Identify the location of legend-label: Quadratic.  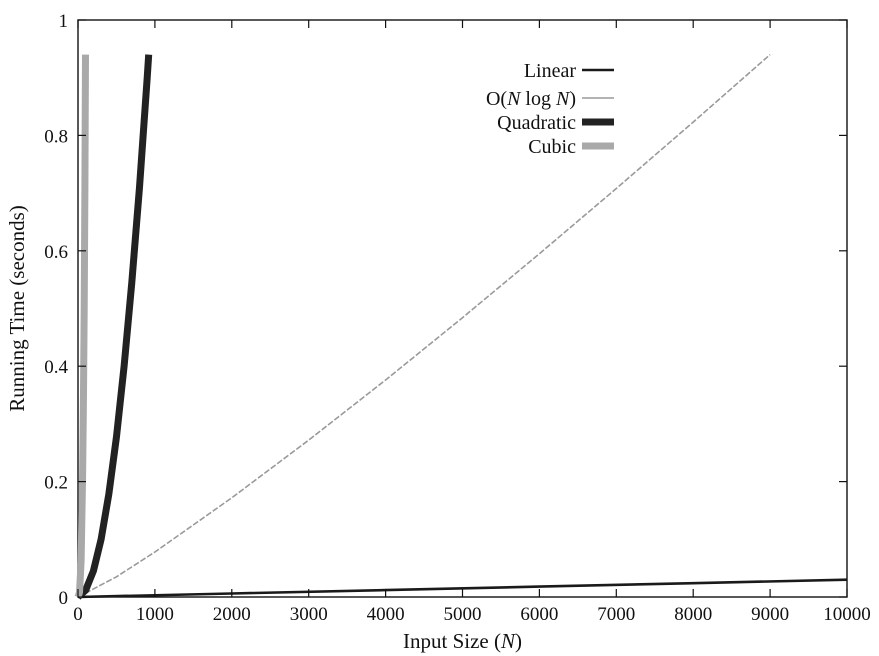
(536, 123).